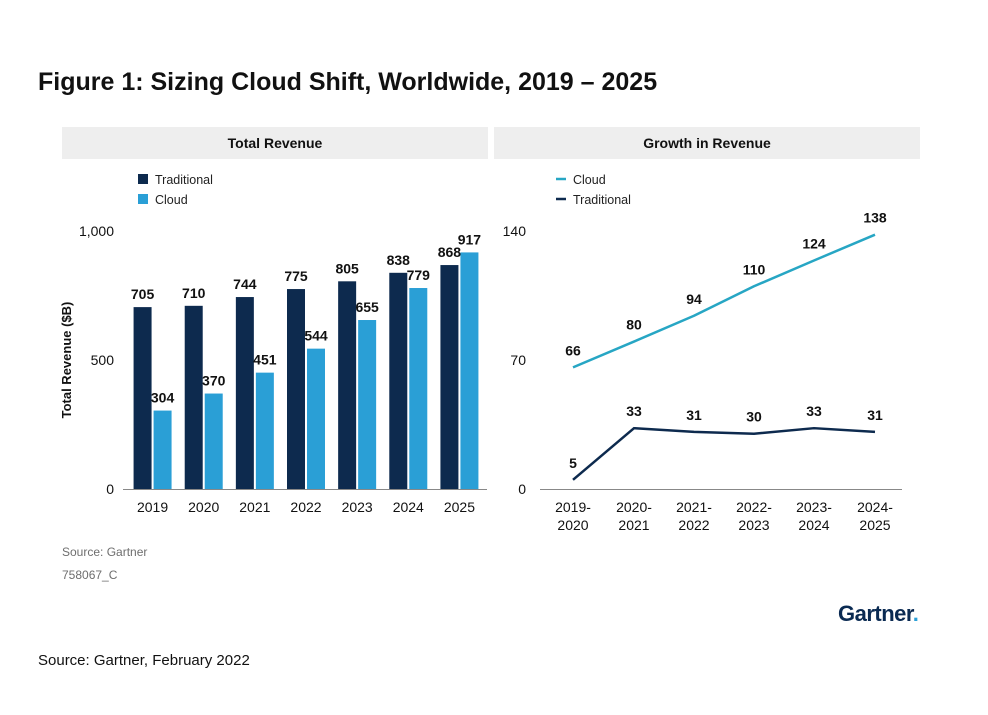  Describe the element at coordinates (143, 179) in the screenshot. I see `legend-swatch-traditional` at that location.